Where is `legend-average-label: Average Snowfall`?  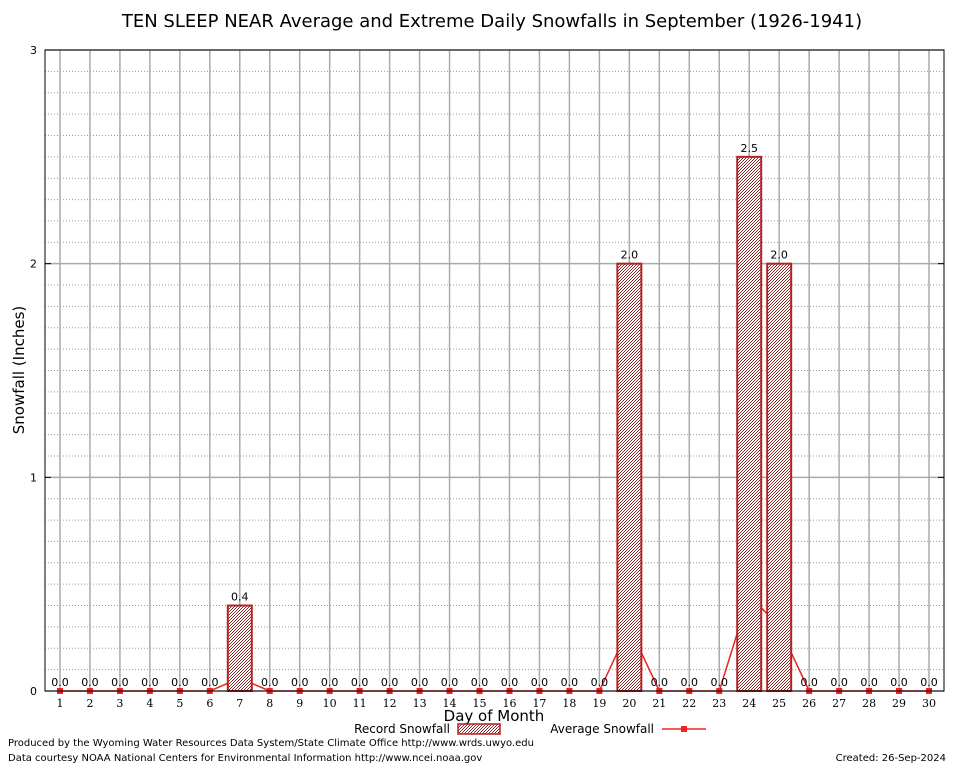 legend-average-label: Average Snowfall is located at coordinates (602, 729).